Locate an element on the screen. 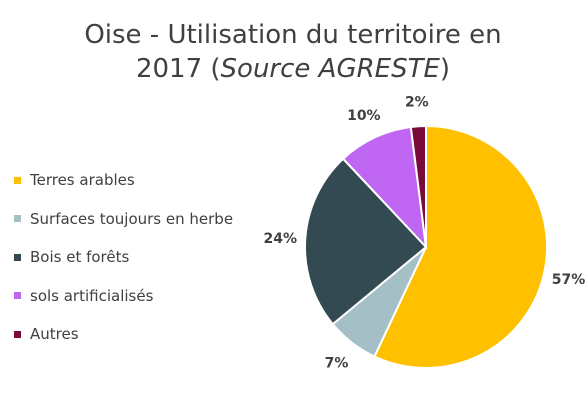  legend-label: Autres is located at coordinates (54, 334).